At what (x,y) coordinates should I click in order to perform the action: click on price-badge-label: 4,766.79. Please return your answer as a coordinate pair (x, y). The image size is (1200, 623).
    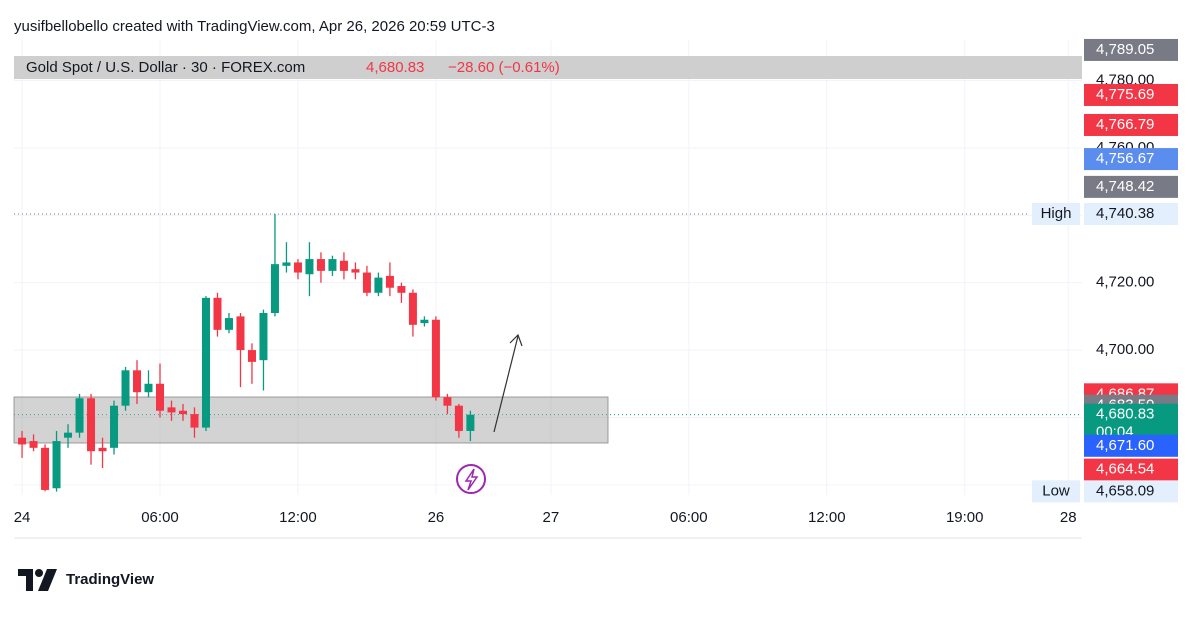
    Looking at the image, I should click on (1125, 124).